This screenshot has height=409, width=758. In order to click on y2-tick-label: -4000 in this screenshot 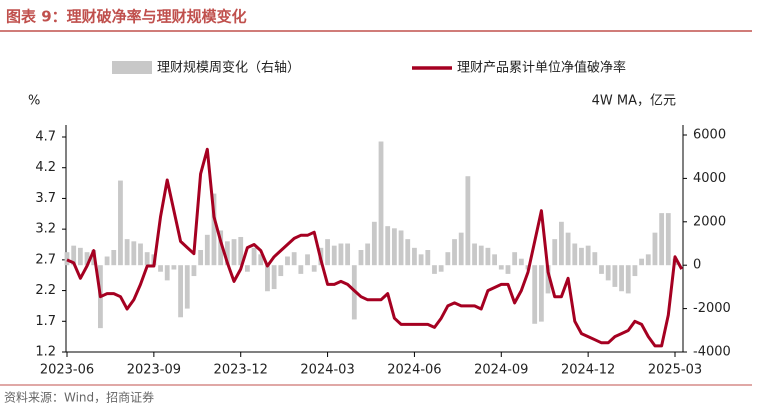, I will do `click(712, 352)`.